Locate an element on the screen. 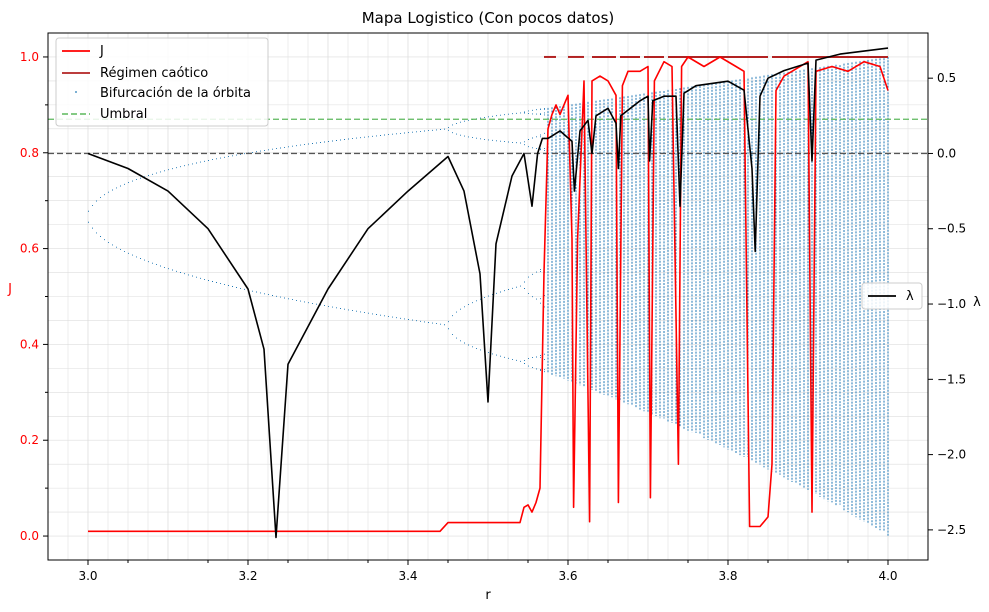 This screenshot has height=612, width=989. legend-lambda: λ is located at coordinates (892, 296).